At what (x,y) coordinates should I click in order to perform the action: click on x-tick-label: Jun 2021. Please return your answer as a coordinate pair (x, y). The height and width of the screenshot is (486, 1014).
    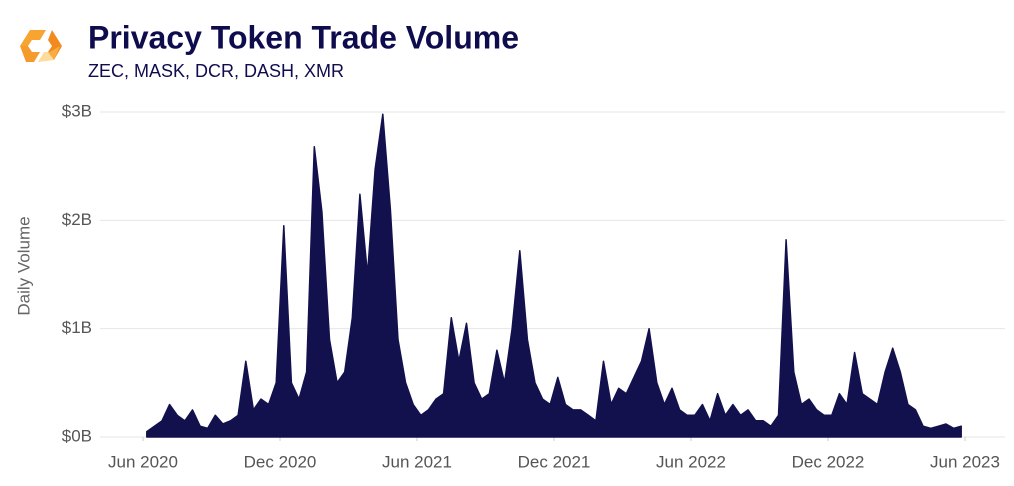
    Looking at the image, I should click on (417, 461).